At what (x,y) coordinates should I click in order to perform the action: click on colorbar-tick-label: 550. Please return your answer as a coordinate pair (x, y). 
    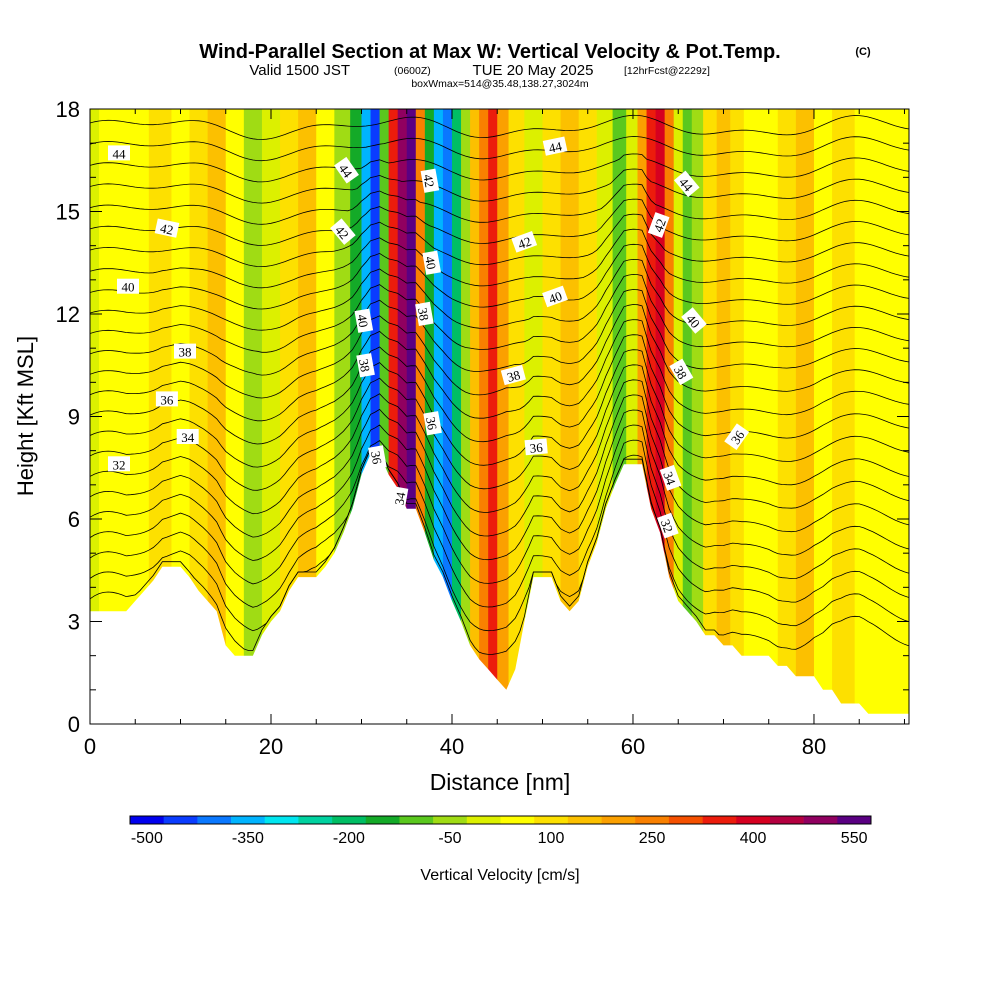
    Looking at the image, I should click on (854, 838).